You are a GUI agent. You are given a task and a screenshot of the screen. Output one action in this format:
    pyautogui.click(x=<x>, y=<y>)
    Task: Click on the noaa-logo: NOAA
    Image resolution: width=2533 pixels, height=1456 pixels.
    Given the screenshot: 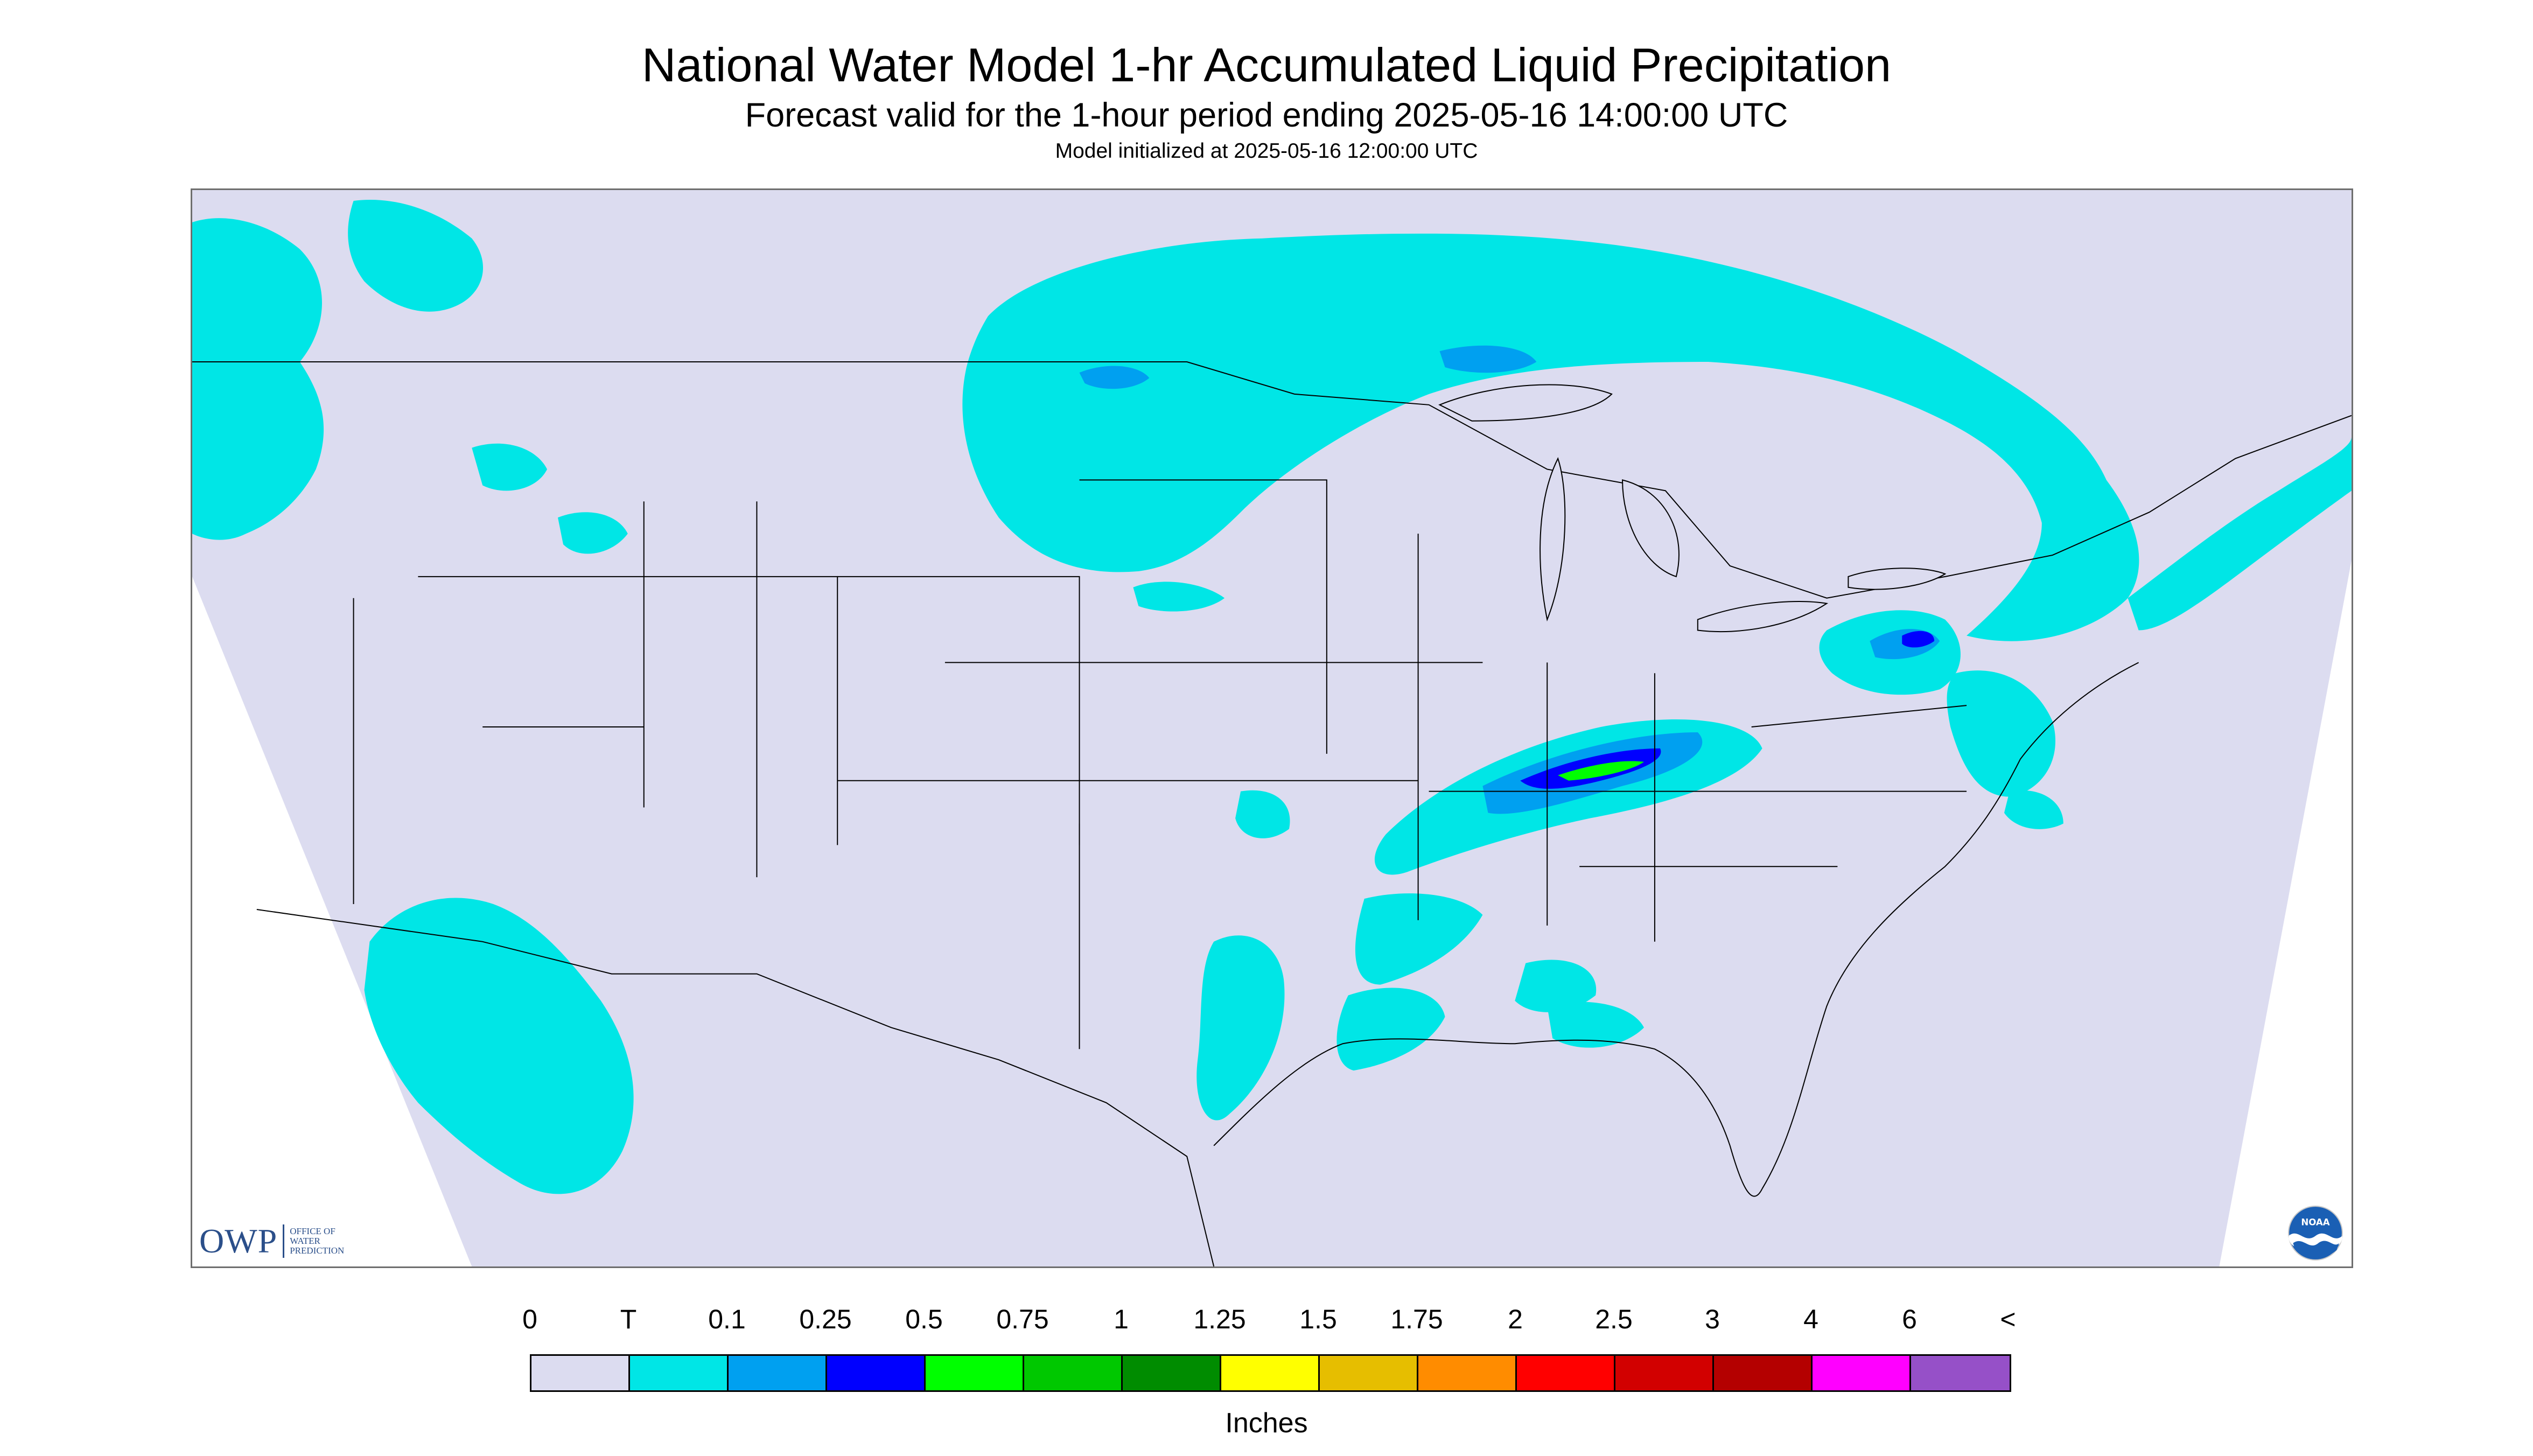 What is the action you would take?
    pyautogui.click(x=2315, y=1233)
    